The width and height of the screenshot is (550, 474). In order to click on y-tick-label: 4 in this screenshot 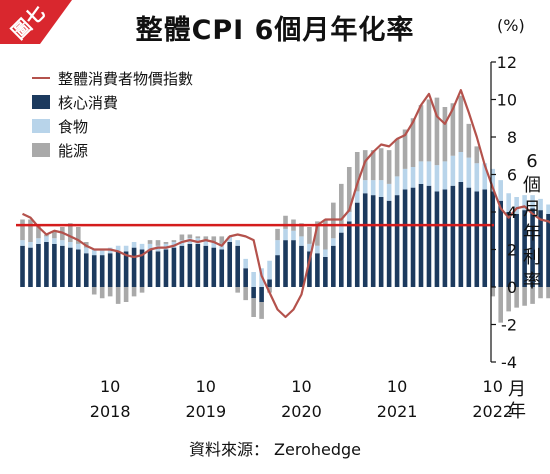, I will do `click(512, 212)`.